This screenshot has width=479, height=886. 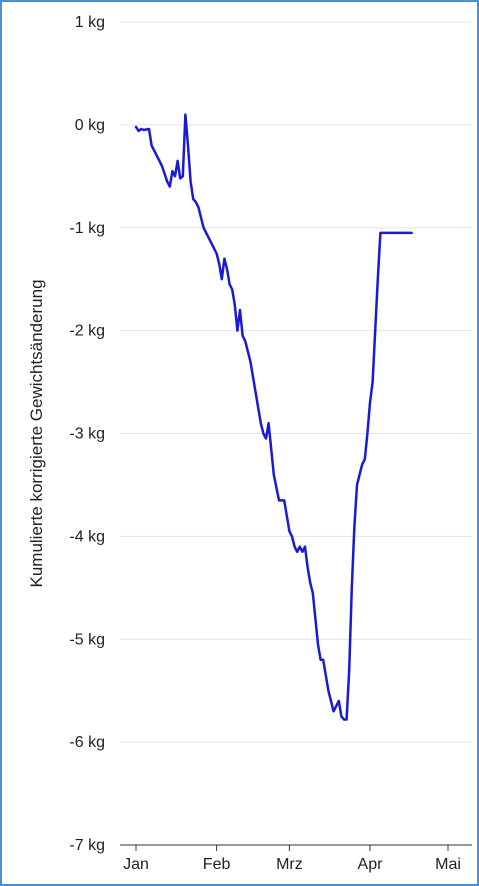 I want to click on x-tick-label: Mrz, so click(x=289, y=864).